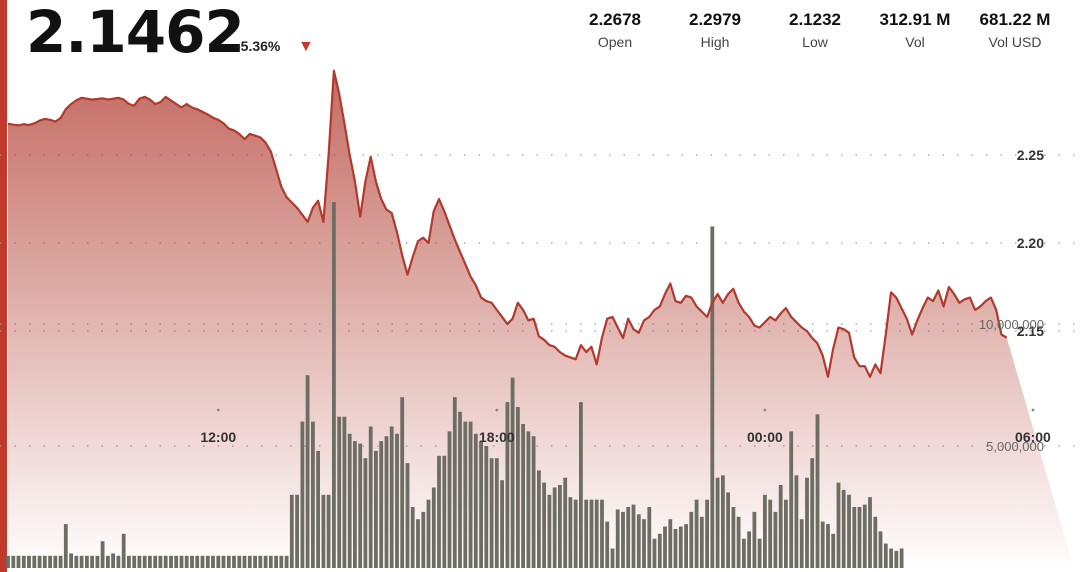 Image resolution: width=1080 pixels, height=572 pixels. I want to click on stat-low: 2.1232 Low, so click(815, 30).